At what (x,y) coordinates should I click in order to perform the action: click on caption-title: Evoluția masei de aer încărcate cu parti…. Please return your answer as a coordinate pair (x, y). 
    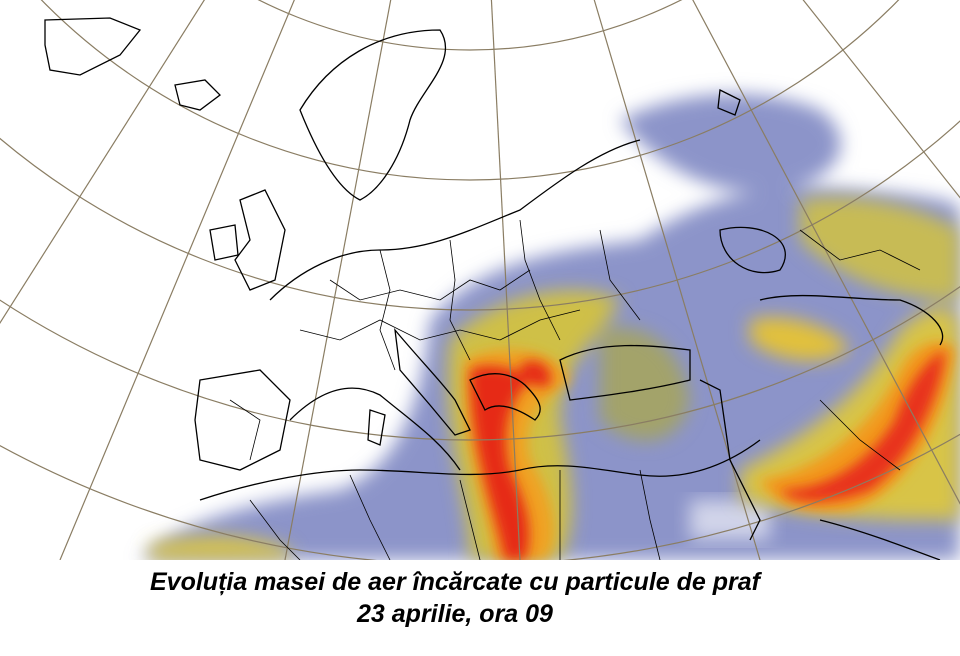
    Looking at the image, I should click on (456, 582).